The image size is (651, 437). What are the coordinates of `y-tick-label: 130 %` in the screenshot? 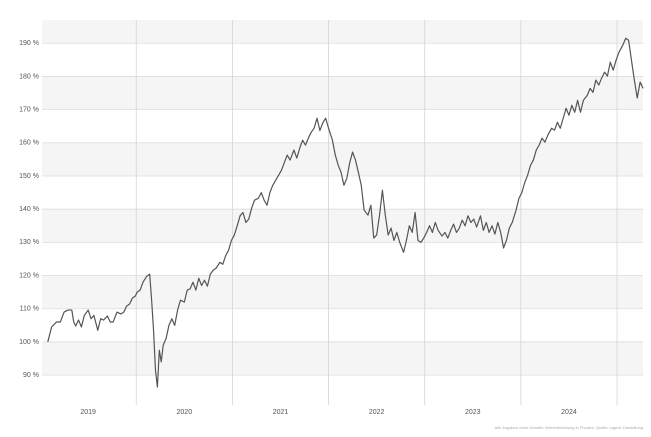 It's located at (29, 242).